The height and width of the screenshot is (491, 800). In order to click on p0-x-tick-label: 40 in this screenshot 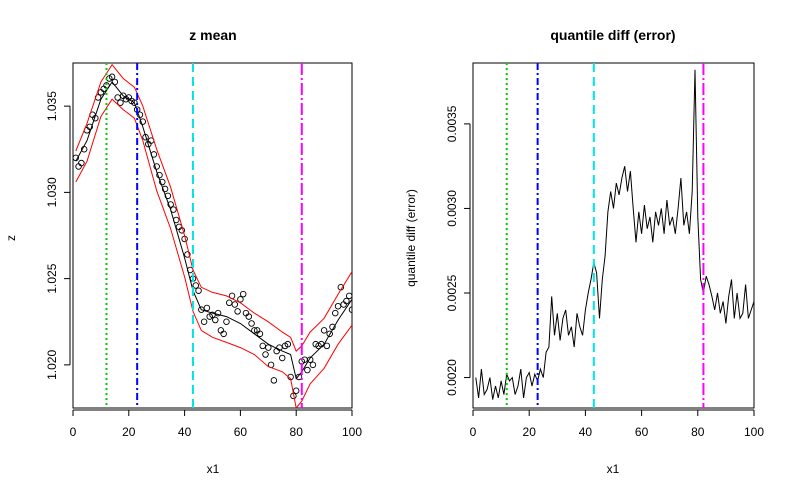, I will do `click(185, 432)`.